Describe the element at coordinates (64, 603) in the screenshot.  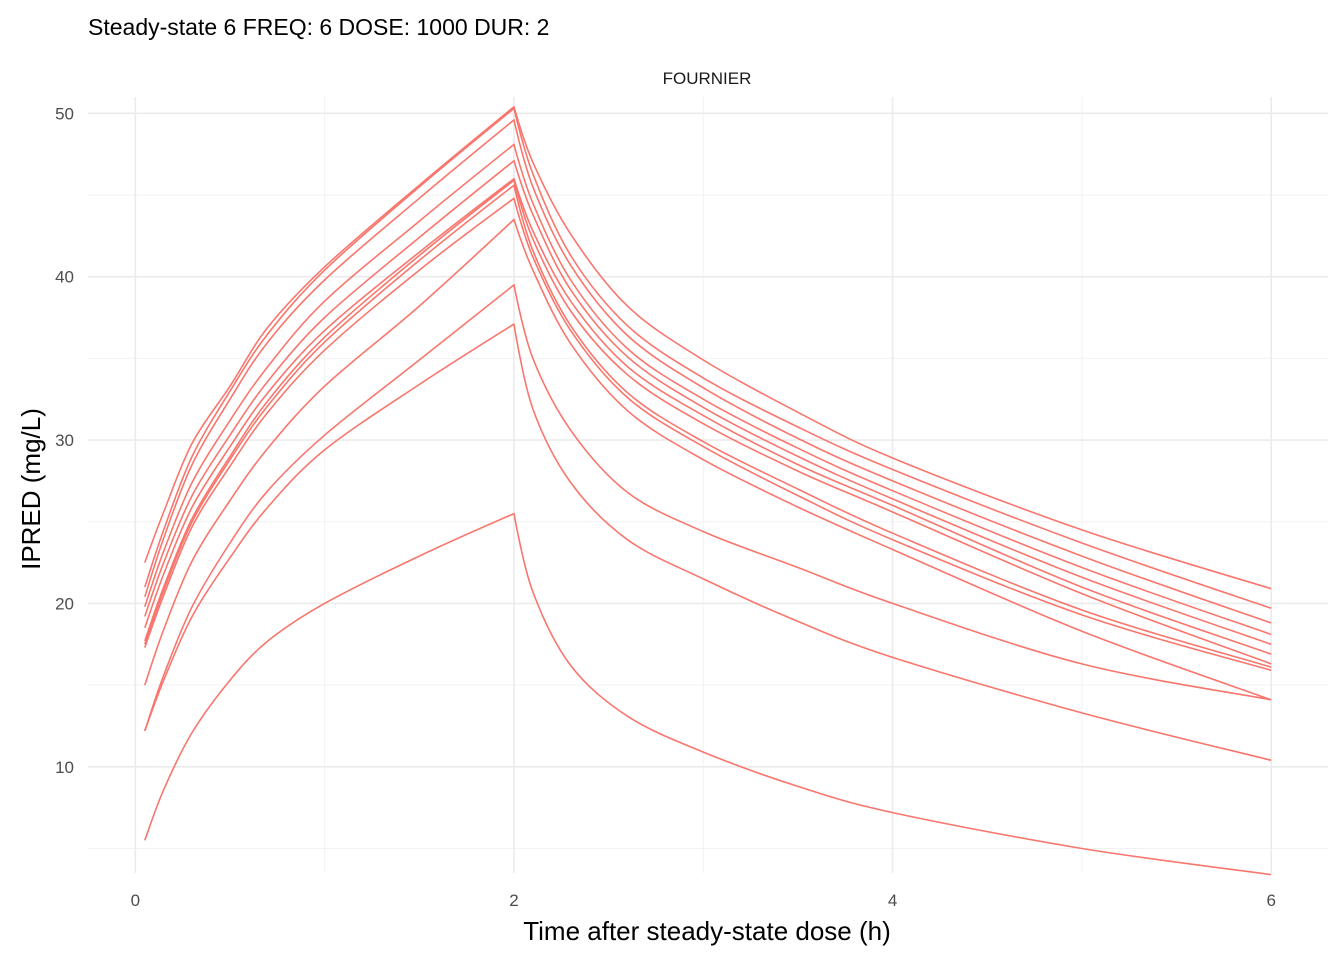
I see `y-tick-label: 20` at that location.